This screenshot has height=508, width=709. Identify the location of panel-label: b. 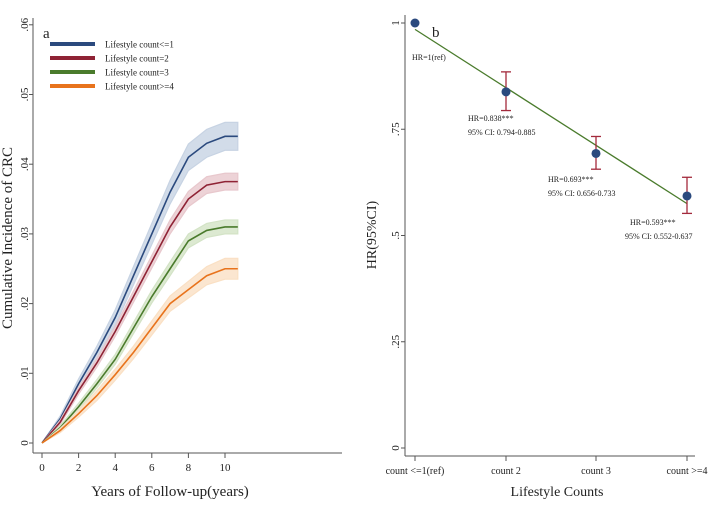
(436, 33).